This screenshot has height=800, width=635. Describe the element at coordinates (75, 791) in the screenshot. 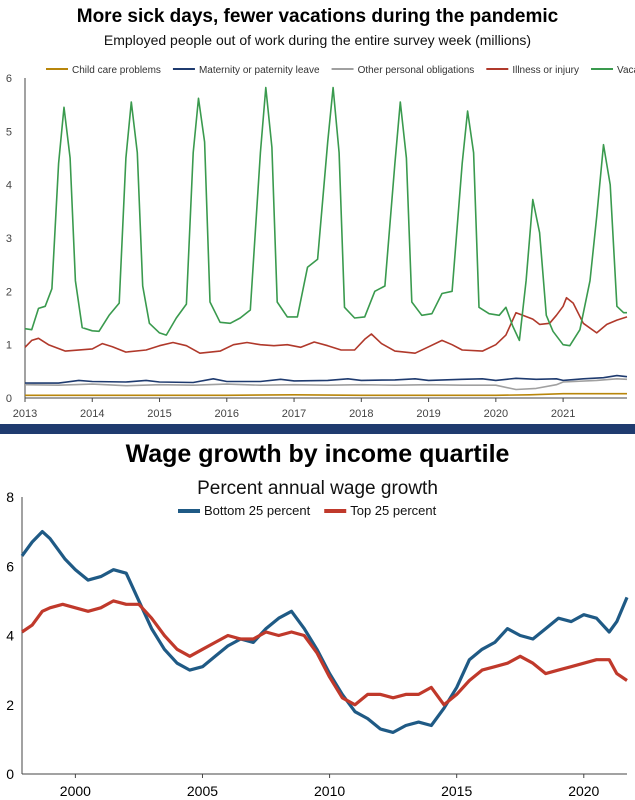

I see `x-tick-label: 2000` at that location.